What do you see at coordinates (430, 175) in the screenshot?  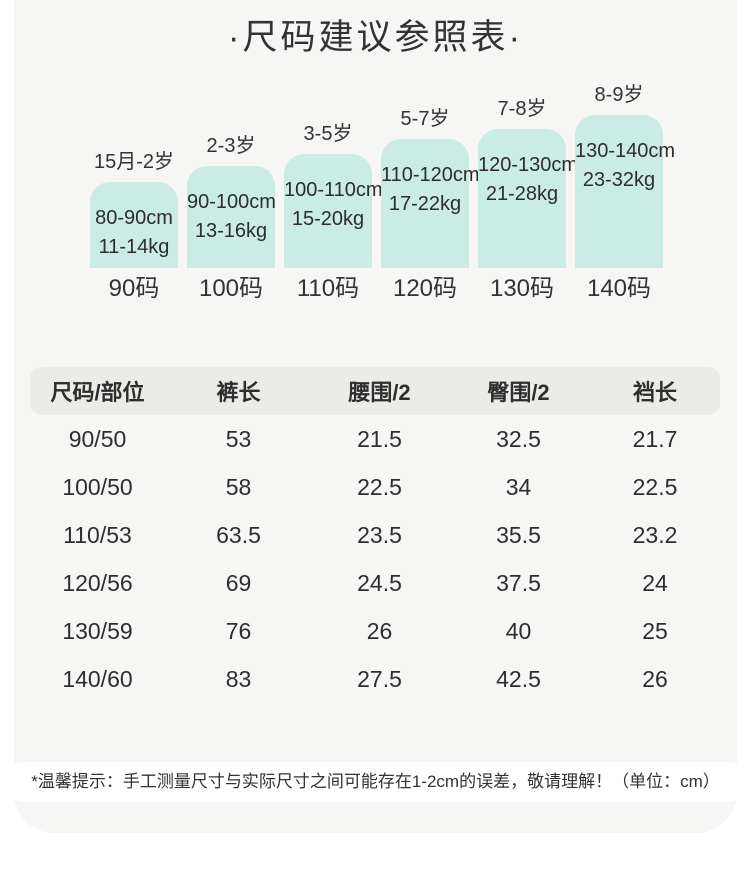 I see `bar-height-range: 110-120cm` at bounding box center [430, 175].